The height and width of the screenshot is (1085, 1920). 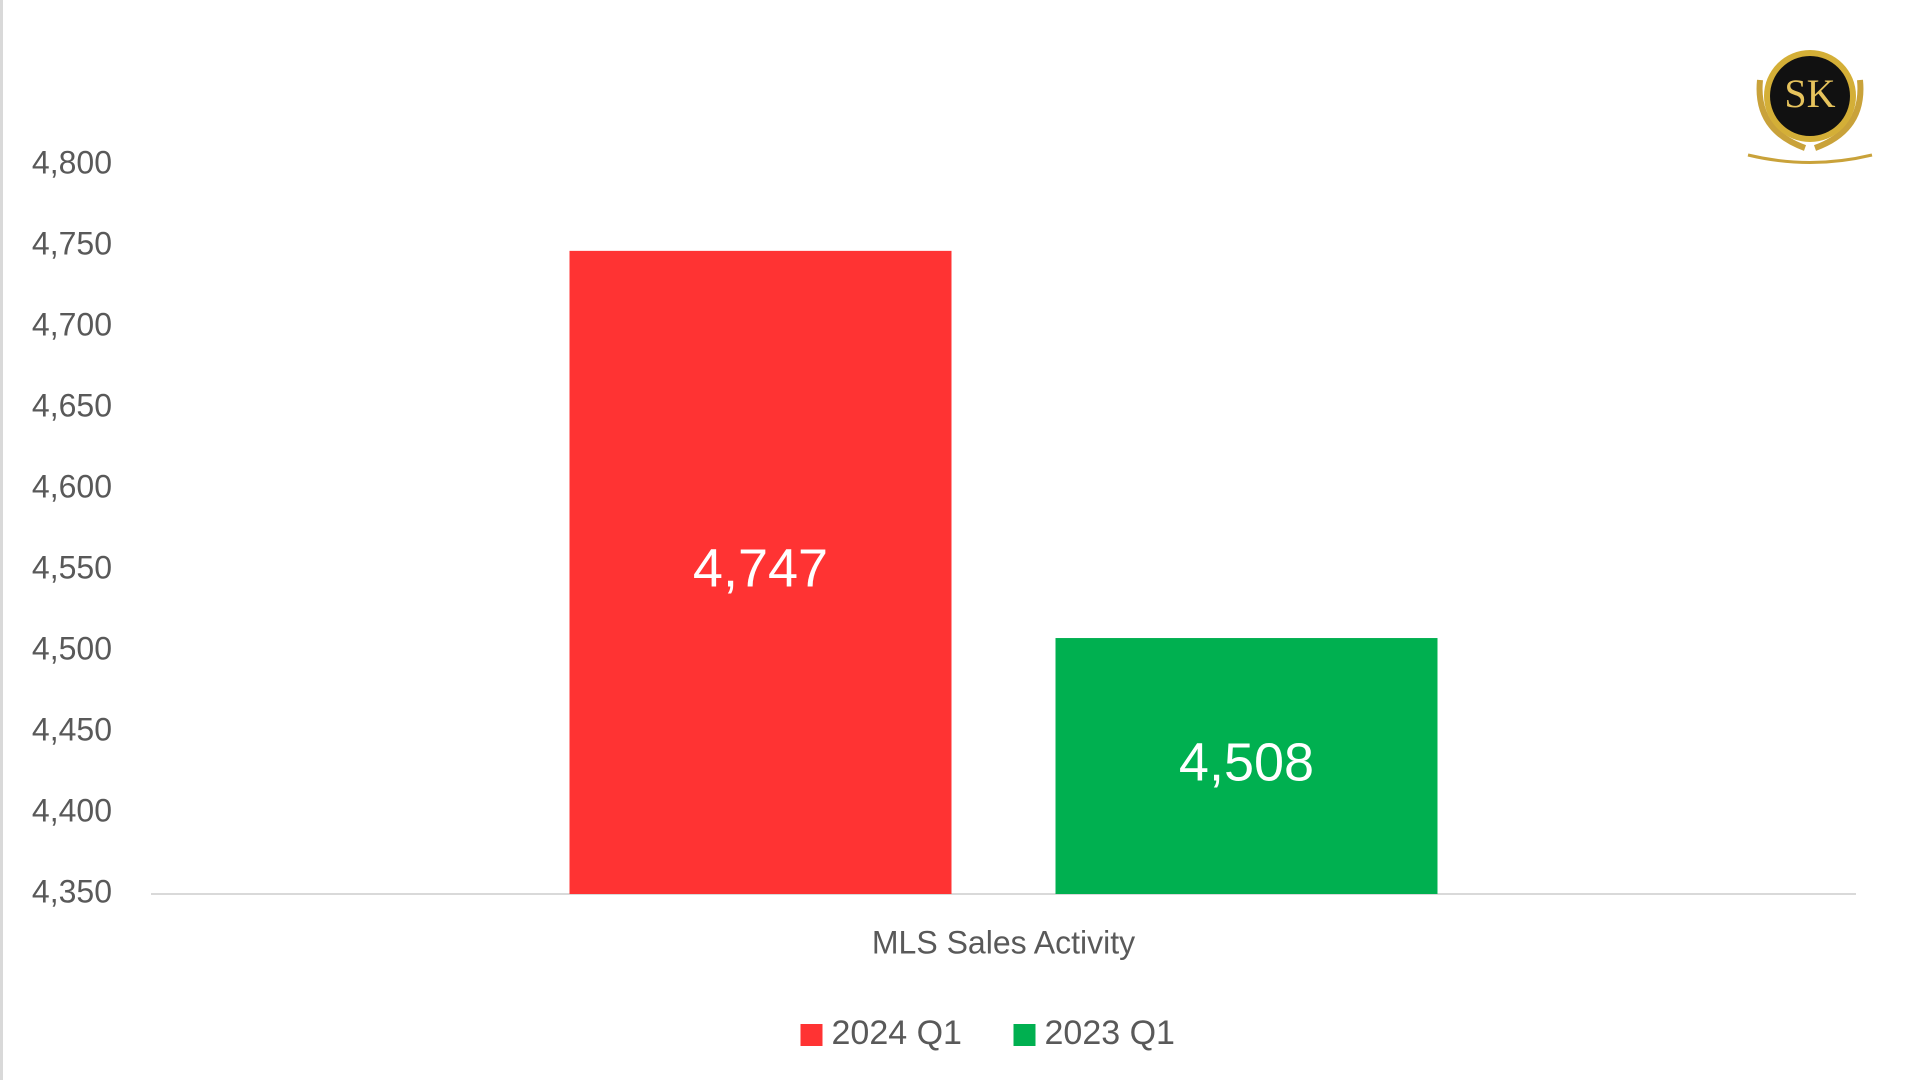 What do you see at coordinates (72, 648) in the screenshot?
I see `y-tick-label: 4,500` at bounding box center [72, 648].